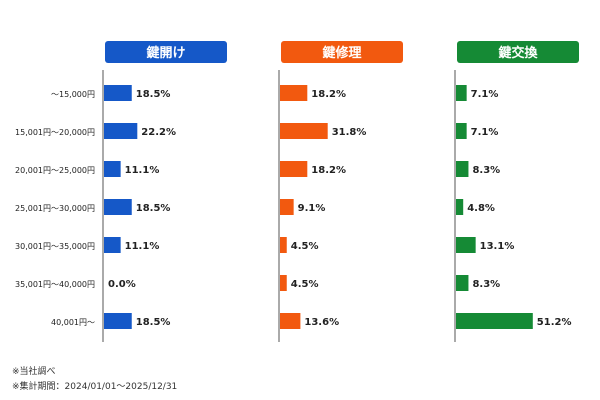 The width and height of the screenshot is (600, 400). I want to click on value-label: 13.6%, so click(321, 322).